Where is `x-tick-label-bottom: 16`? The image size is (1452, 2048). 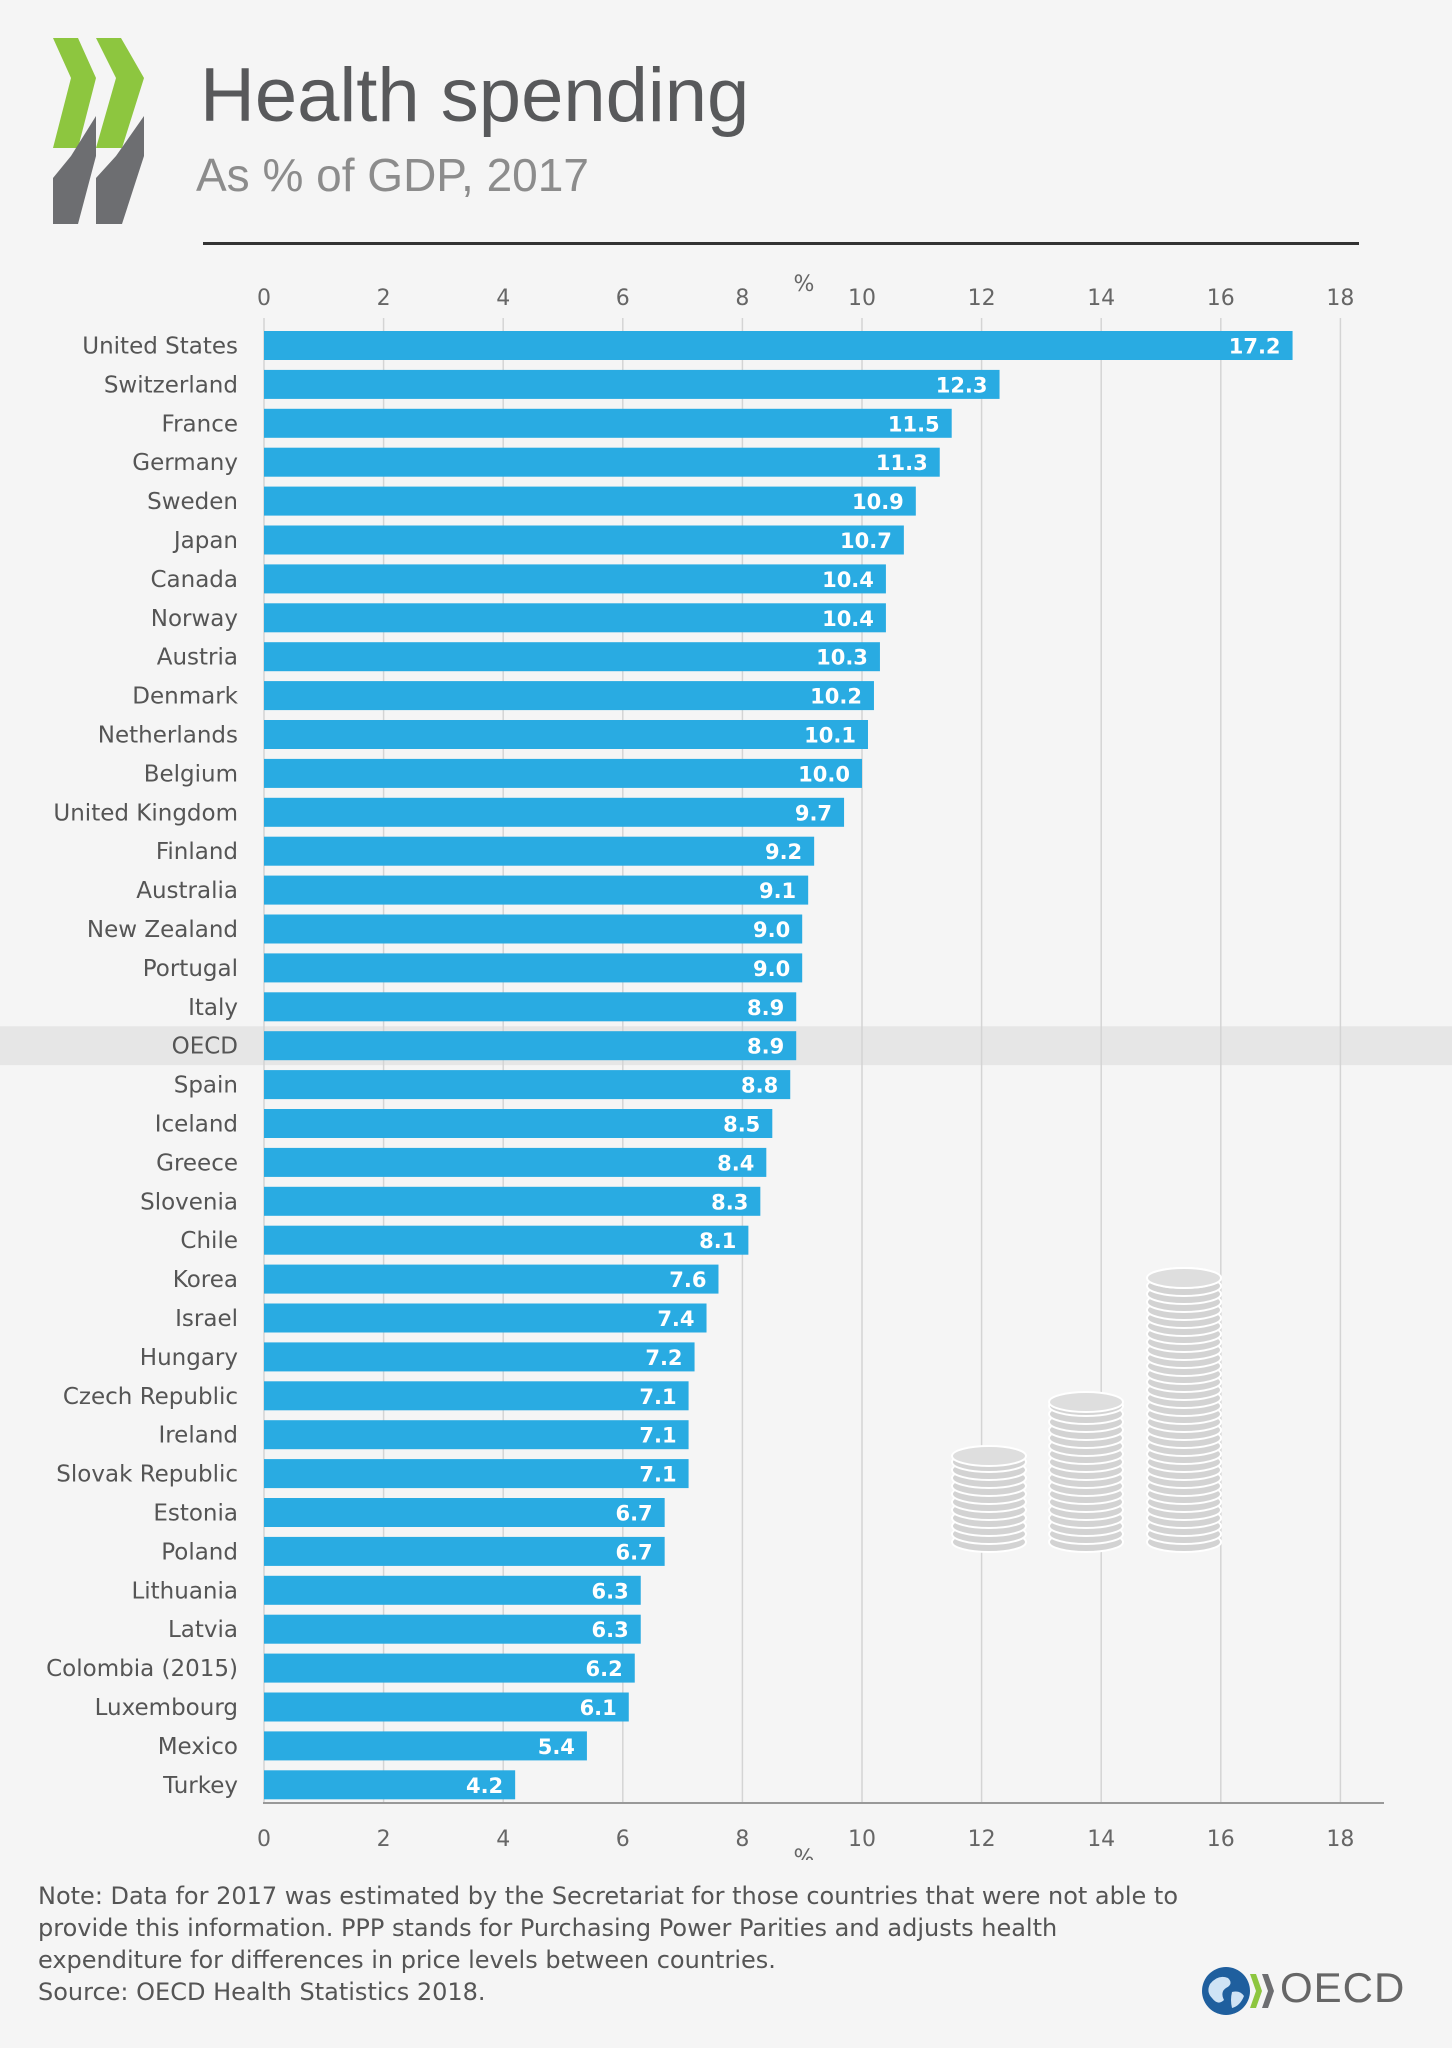 x-tick-label-bottom: 16 is located at coordinates (1221, 1839).